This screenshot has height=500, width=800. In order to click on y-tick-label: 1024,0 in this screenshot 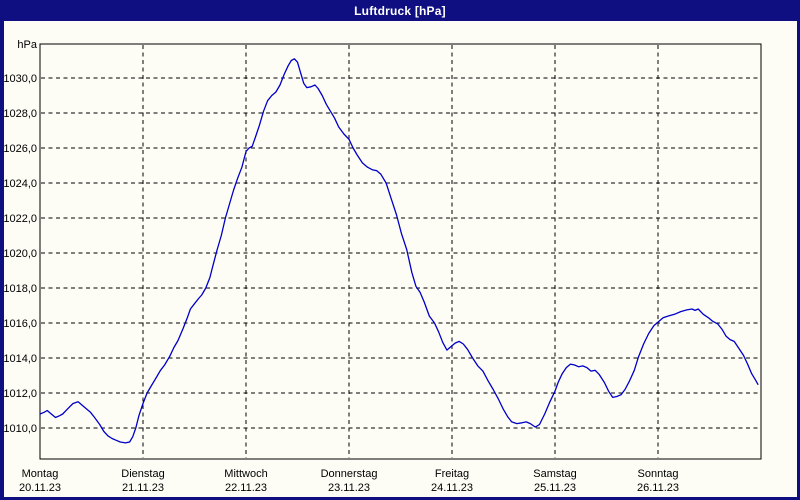, I will do `click(20, 184)`.